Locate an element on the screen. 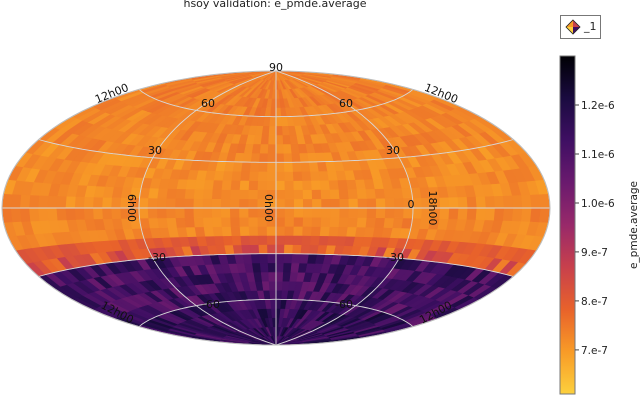 The image size is (640, 400). legend: _1 is located at coordinates (580, 27).